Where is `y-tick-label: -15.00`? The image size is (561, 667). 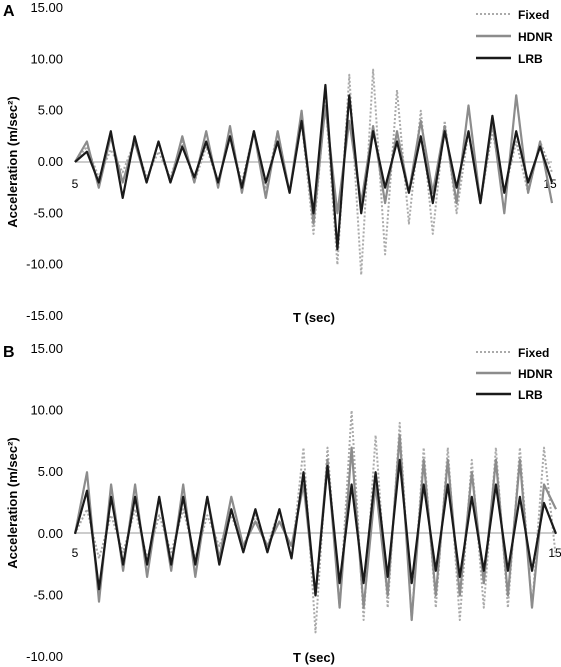 y-tick-label: -15.00 is located at coordinates (44, 315).